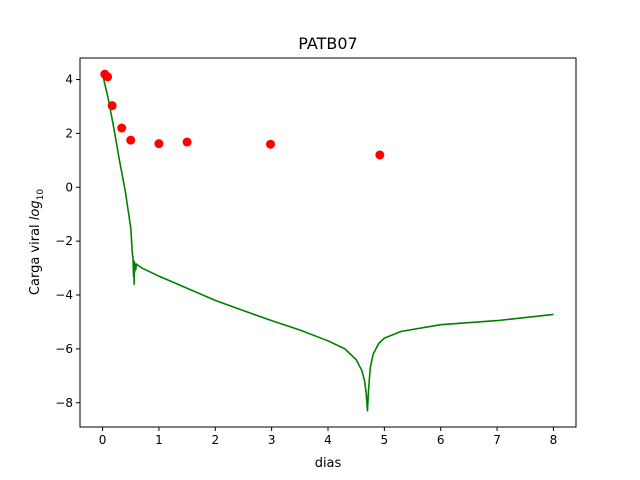  I want to click on y-axis-label-text: Carga viral, so click(35, 257).